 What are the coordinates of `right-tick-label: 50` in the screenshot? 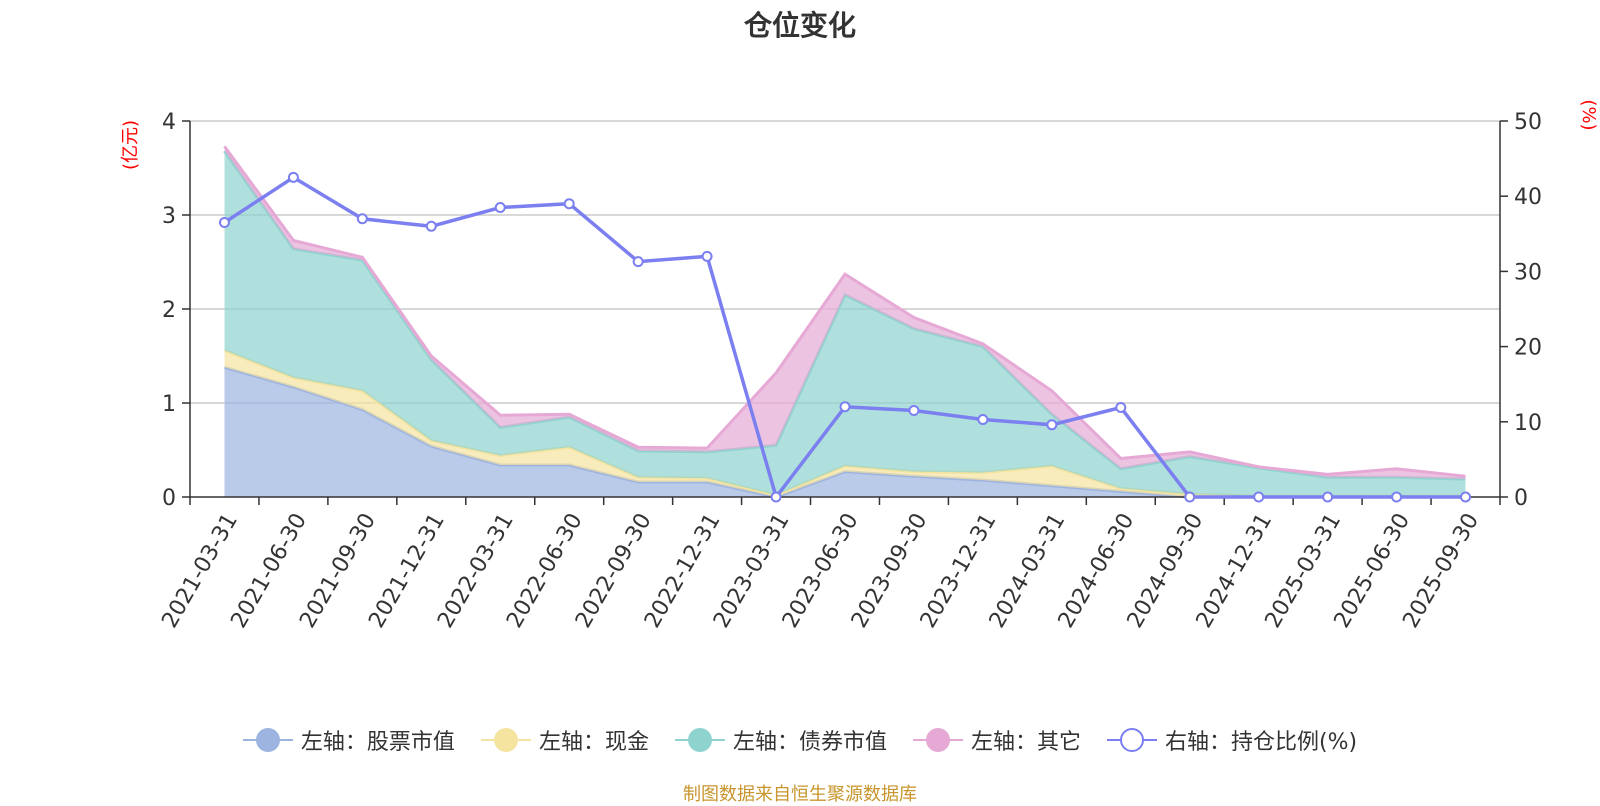 It's located at (1528, 122).